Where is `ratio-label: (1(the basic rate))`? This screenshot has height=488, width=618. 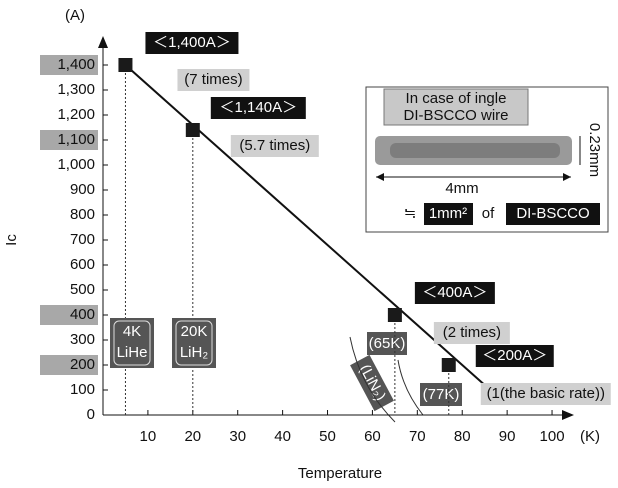 ratio-label: (1(the basic rate)) is located at coordinates (546, 393).